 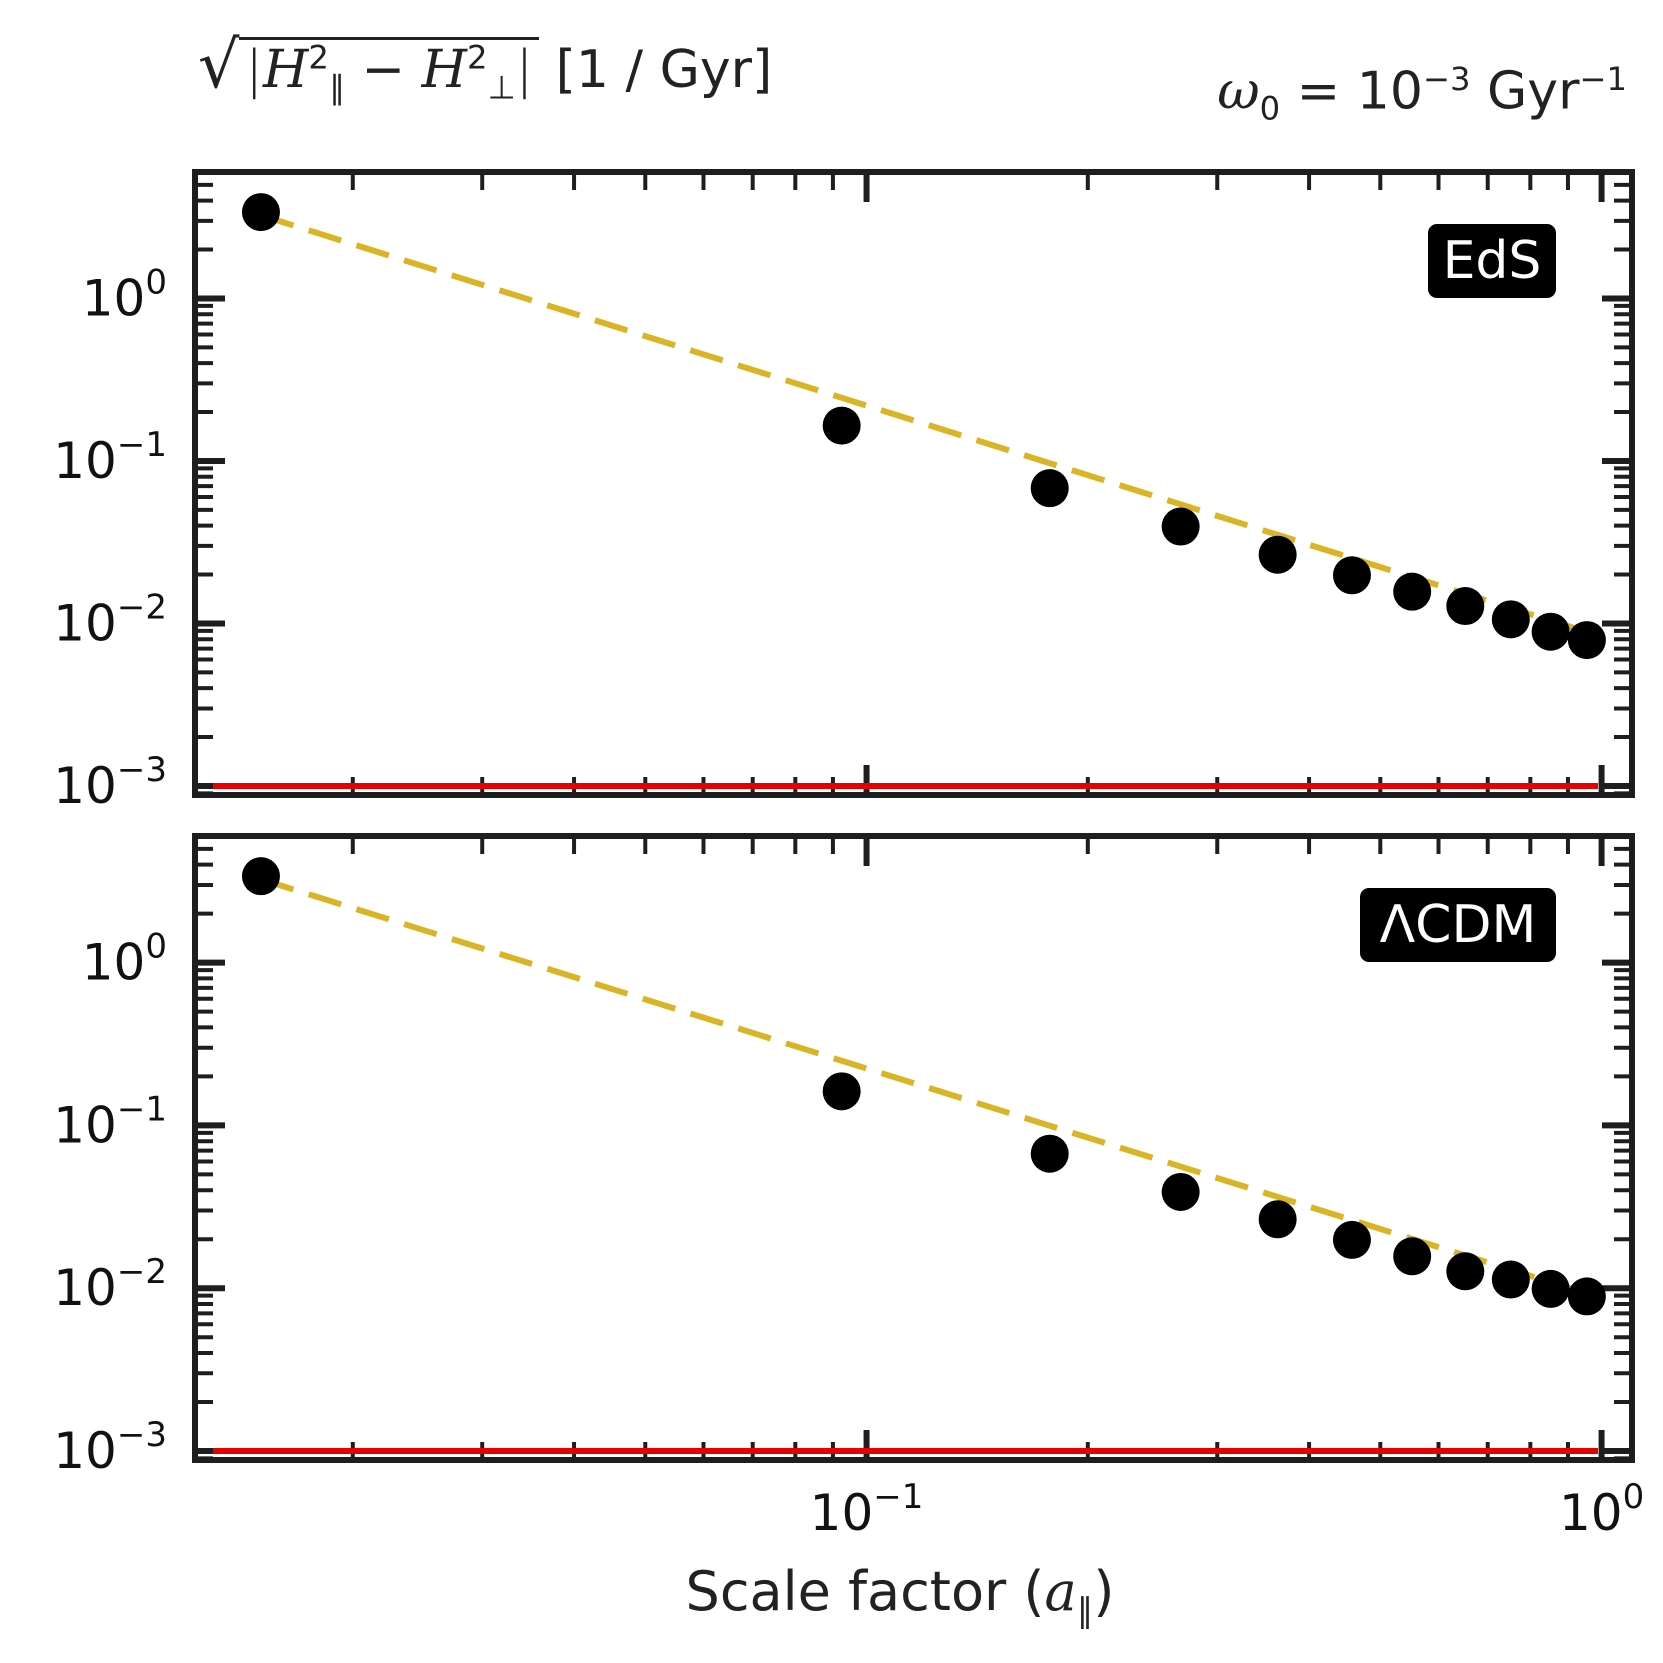 I want to click on h-symbol-perp: H, so click(x=444, y=70).